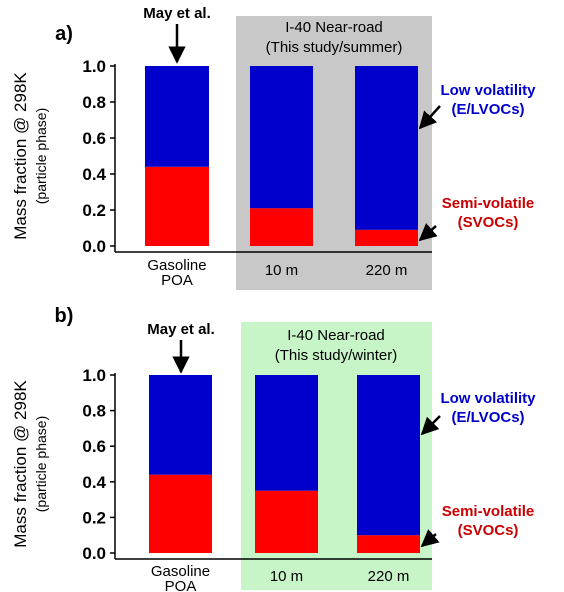 This screenshot has width=564, height=592. I want to click on panel-label: a), so click(64, 34).